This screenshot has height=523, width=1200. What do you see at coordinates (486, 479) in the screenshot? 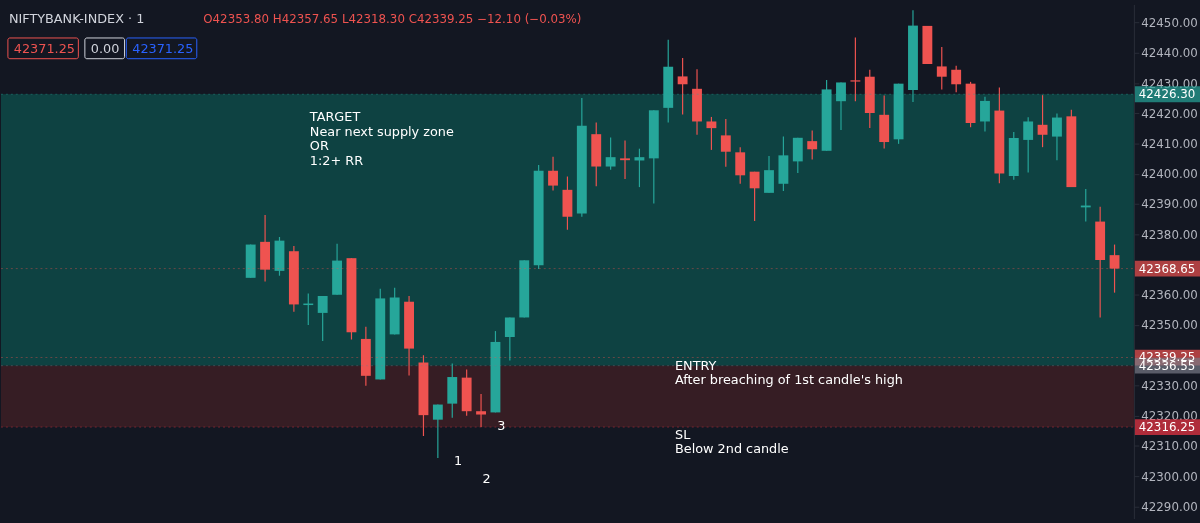
I see `annotation: 2` at bounding box center [486, 479].